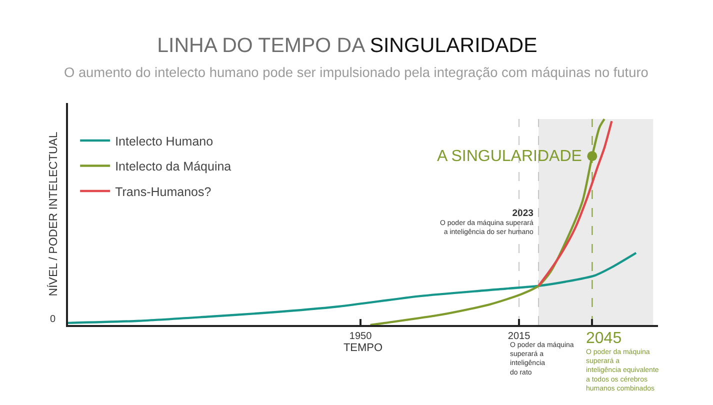 The height and width of the screenshot is (405, 713). I want to click on annotation: A SINGULARIDADE, so click(509, 156).